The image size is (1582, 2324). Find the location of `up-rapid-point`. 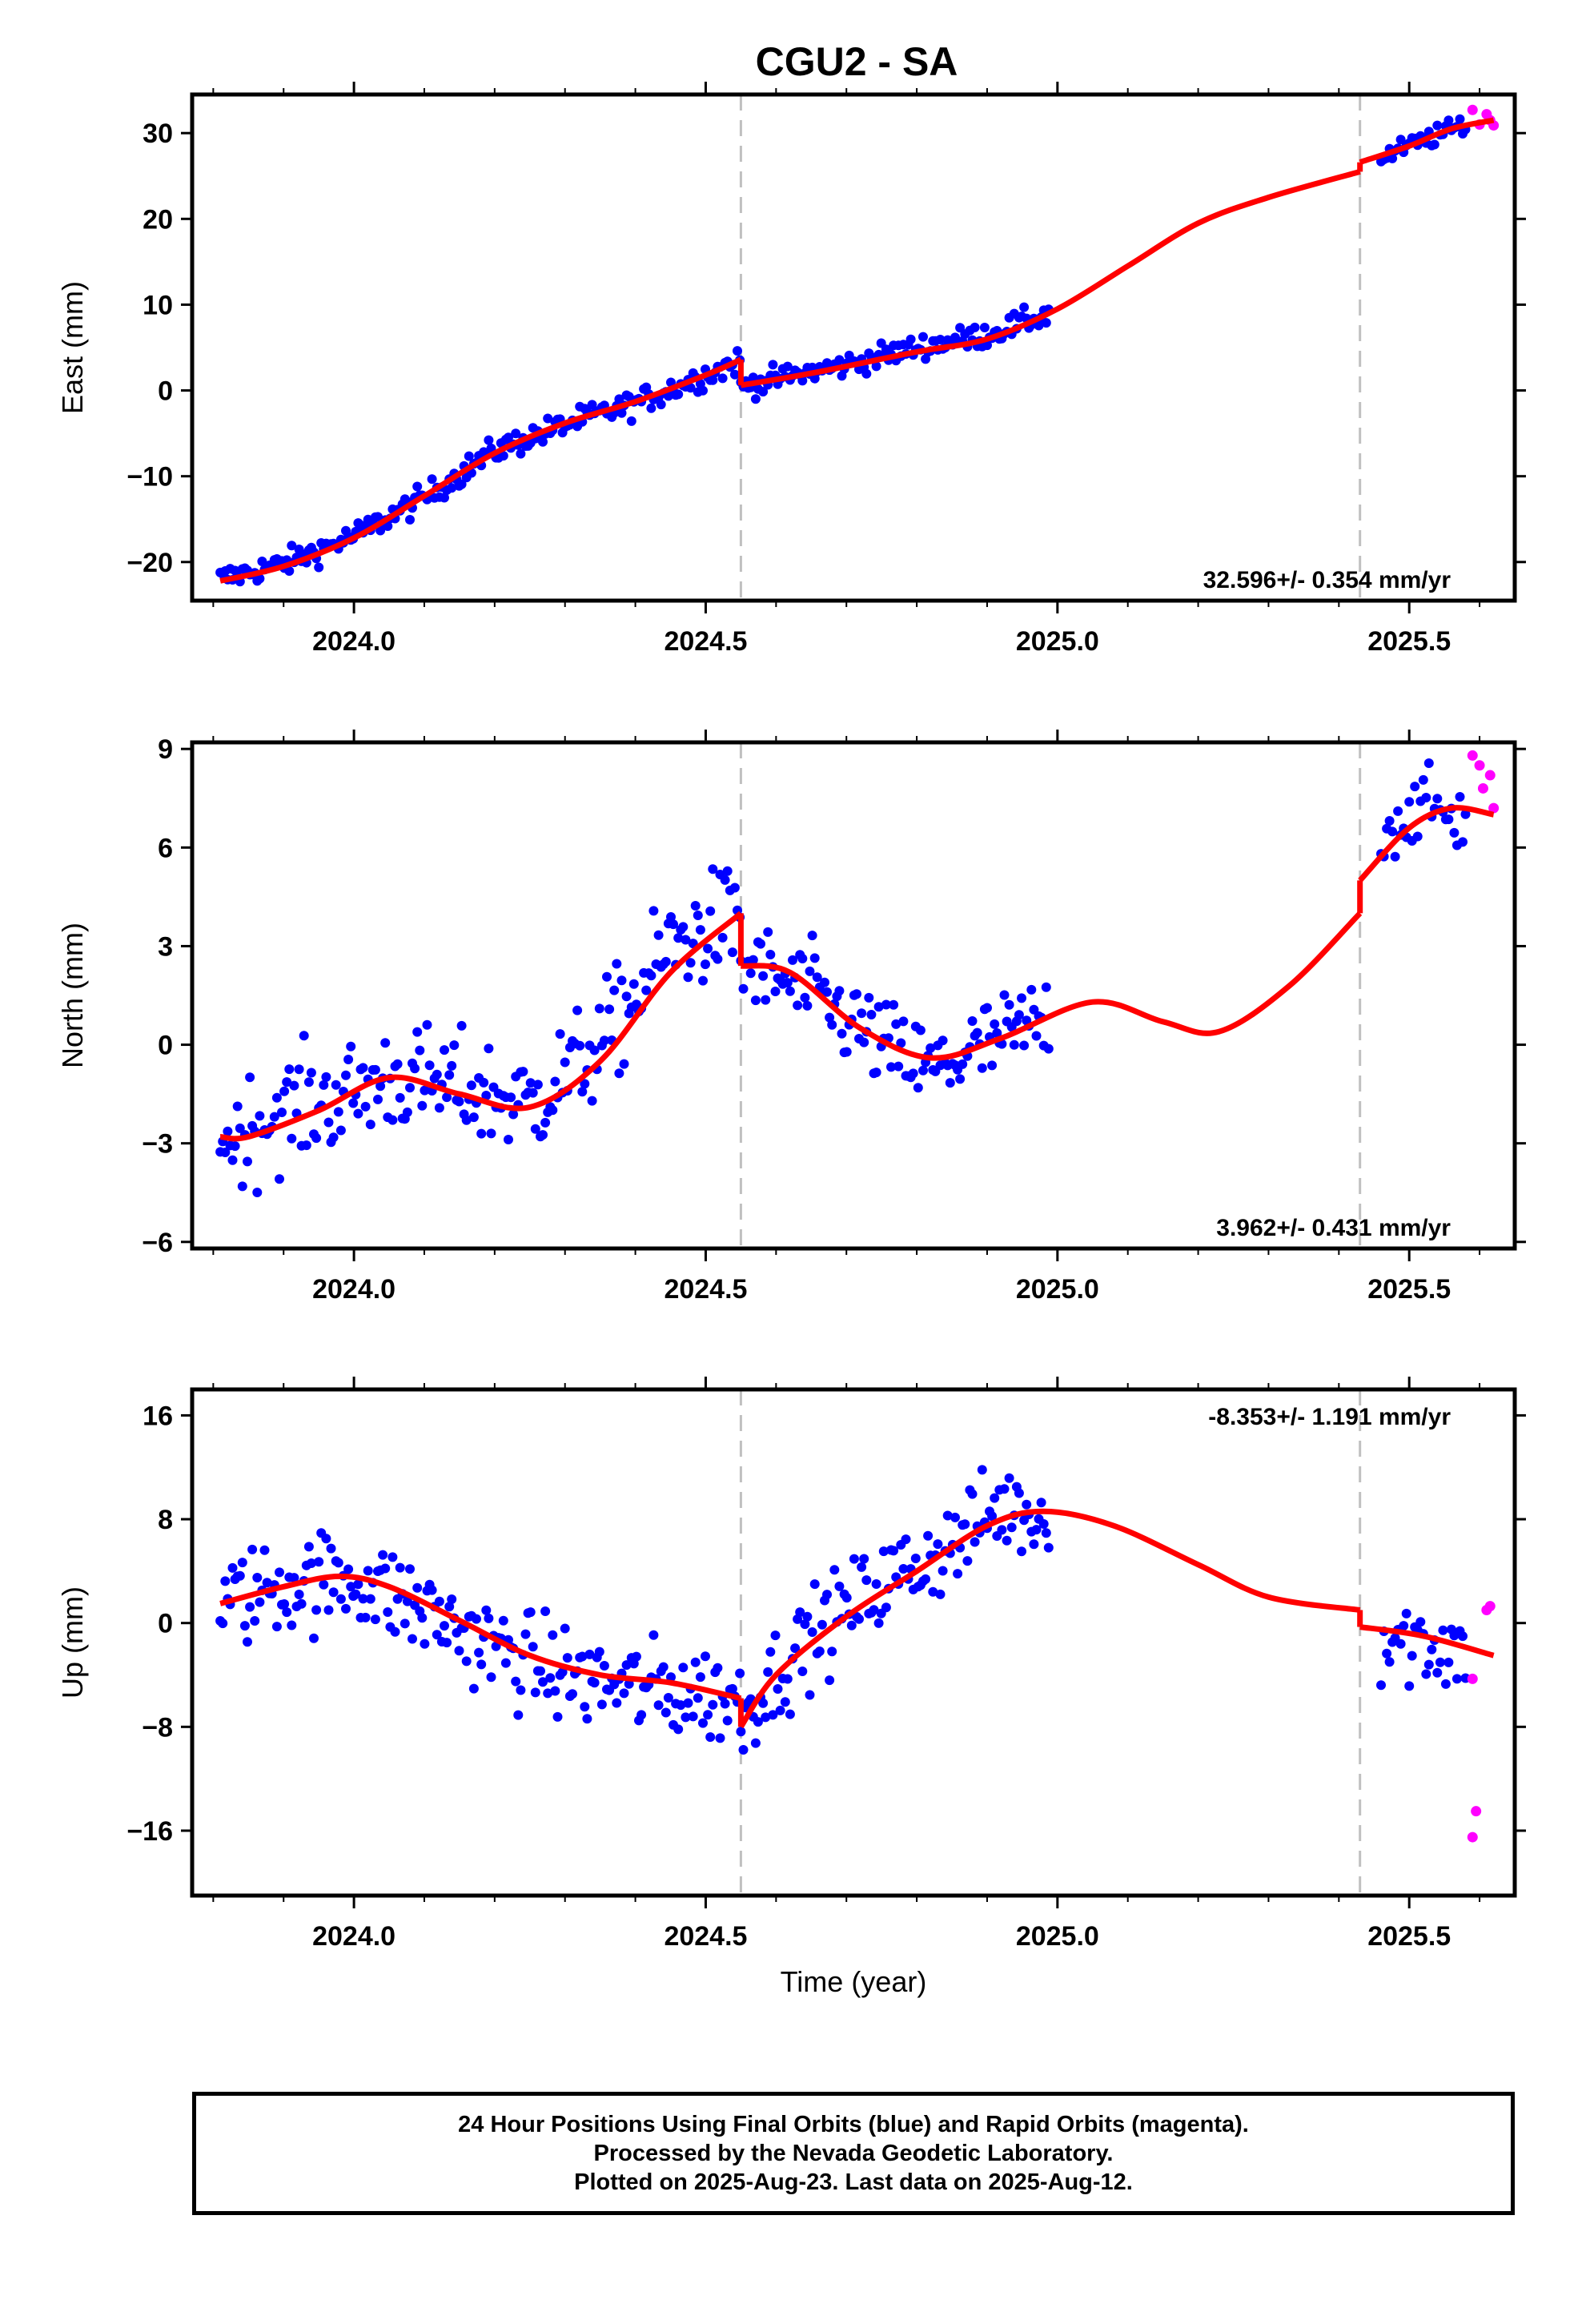

up-rapid-point is located at coordinates (1476, 1811).